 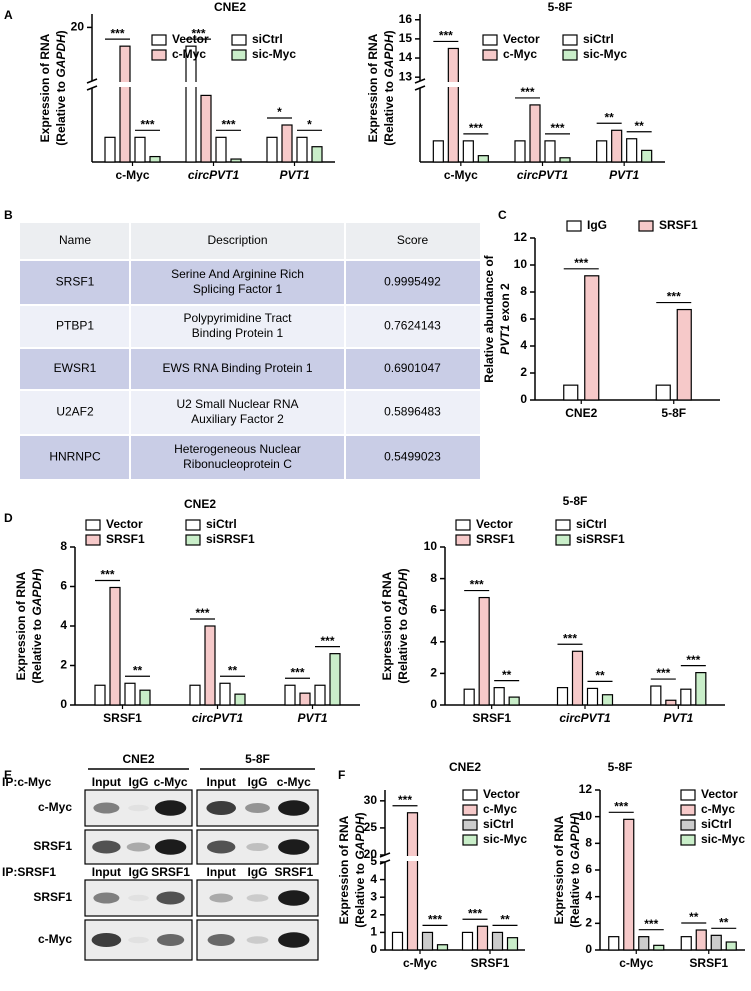 I want to click on table-cell: Splicing Factor 1, so click(x=238, y=289).